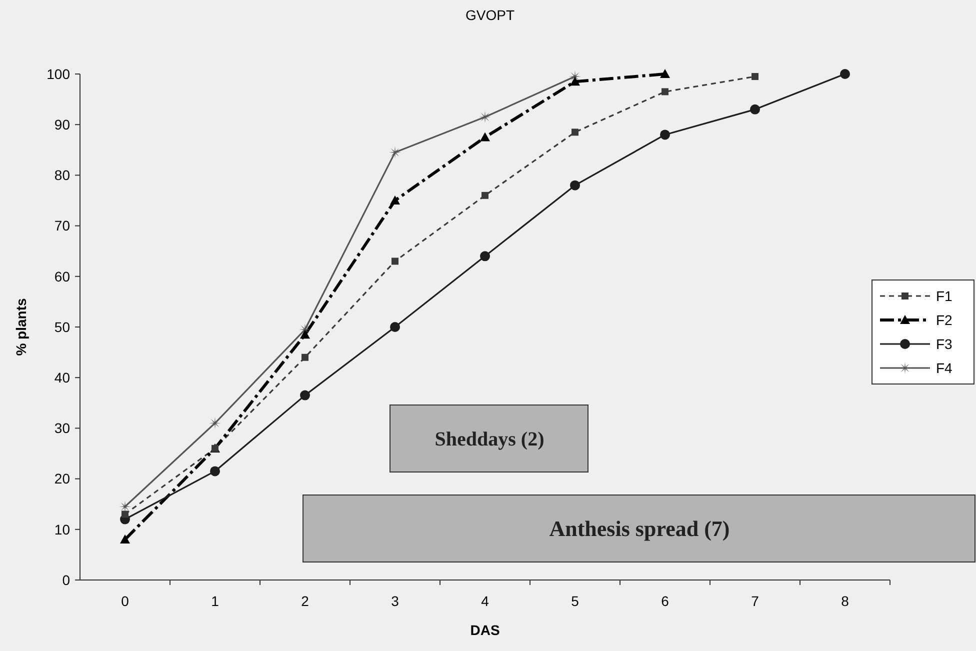 This screenshot has width=976, height=651. What do you see at coordinates (485, 630) in the screenshot?
I see `x-axis-title: DAS` at bounding box center [485, 630].